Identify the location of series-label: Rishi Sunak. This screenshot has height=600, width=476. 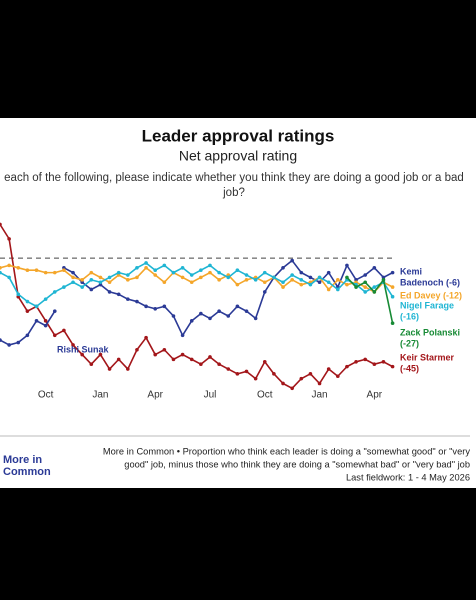
(83, 349).